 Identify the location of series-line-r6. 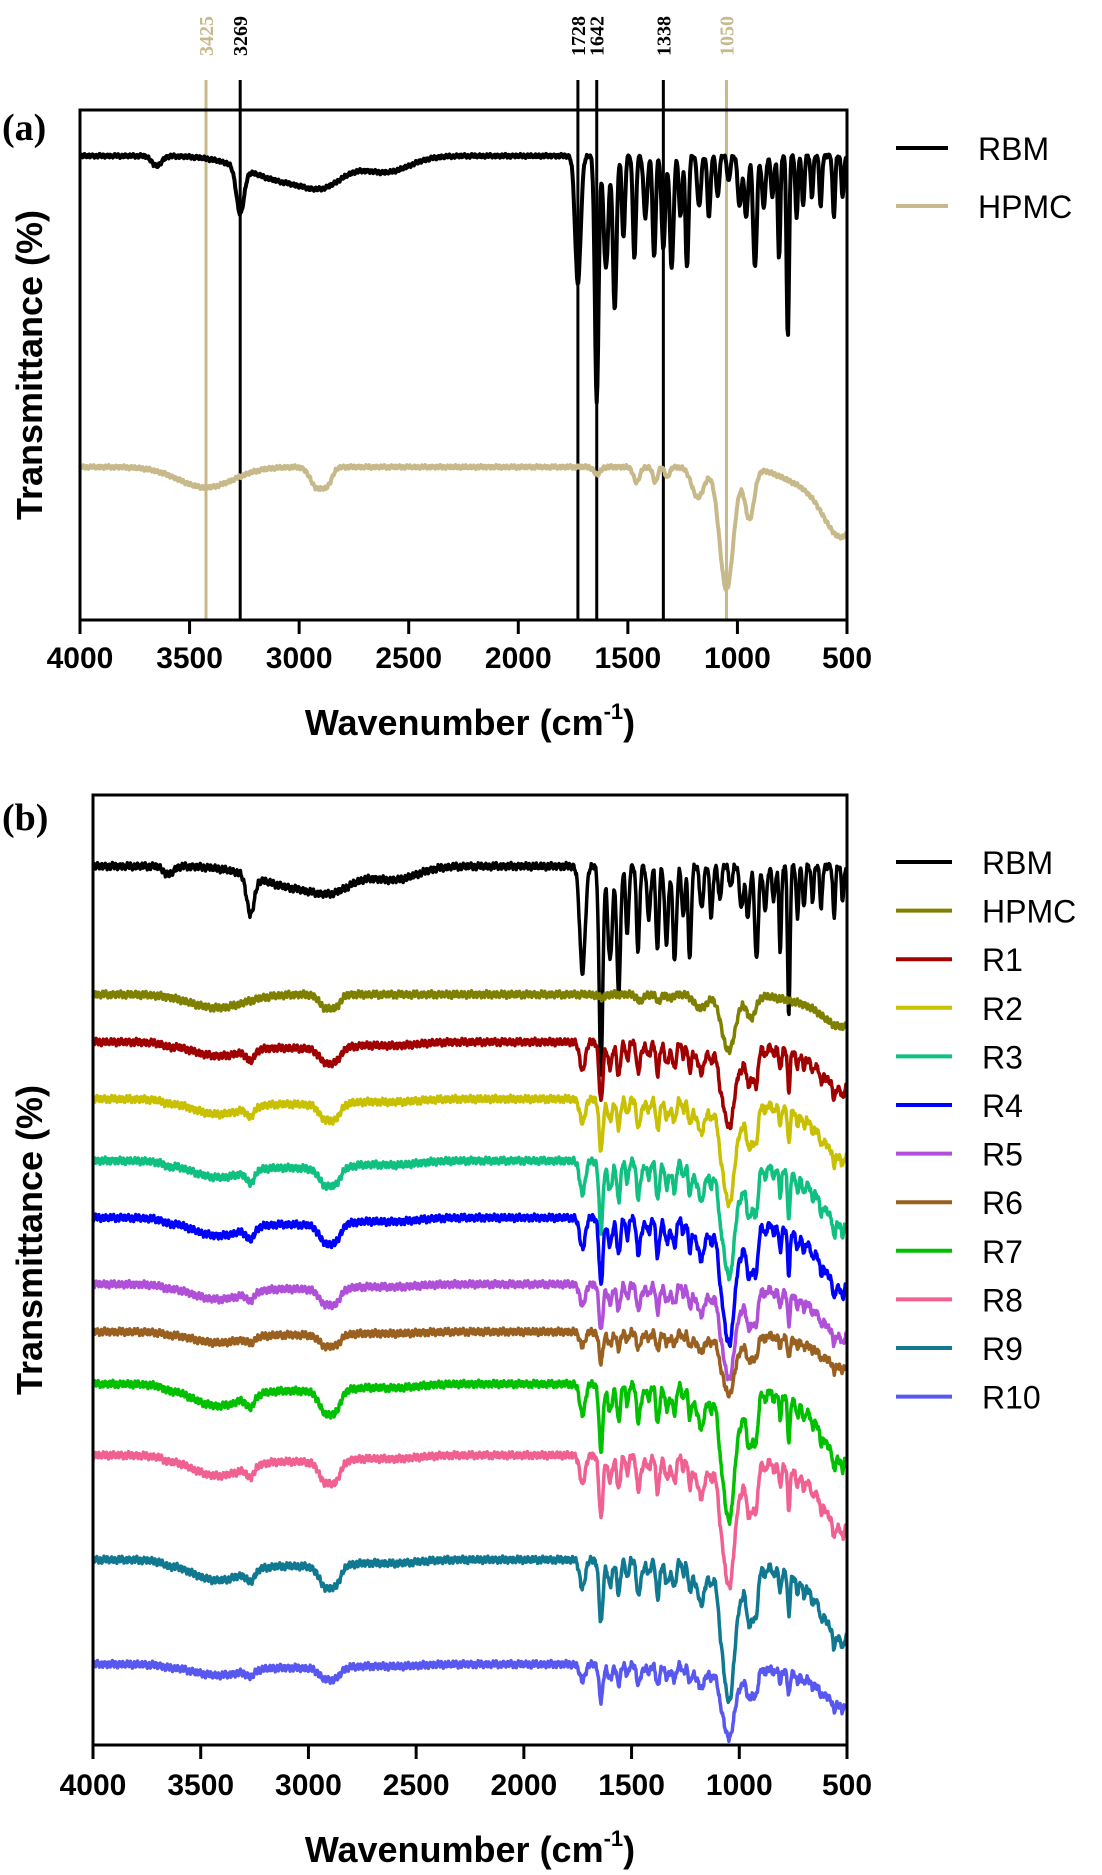
(470, 1362).